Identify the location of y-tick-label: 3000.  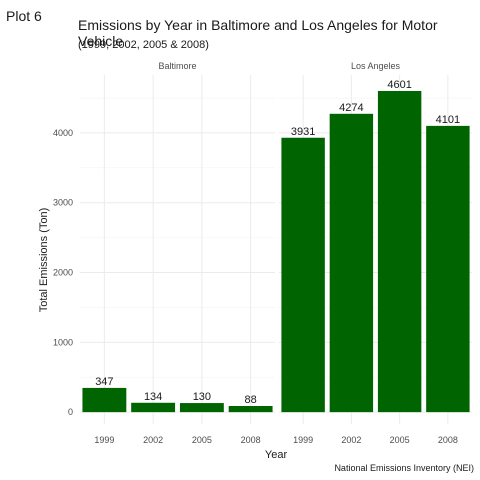
(63, 203).